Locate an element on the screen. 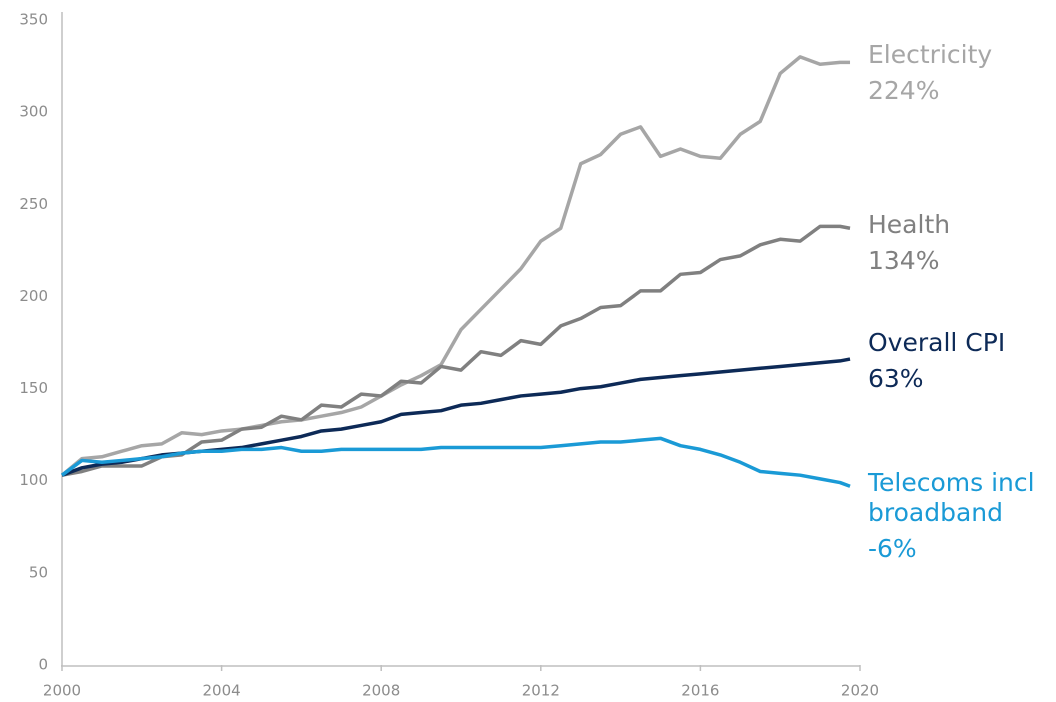 The image size is (1056, 702). series-change: 224% is located at coordinates (904, 90).